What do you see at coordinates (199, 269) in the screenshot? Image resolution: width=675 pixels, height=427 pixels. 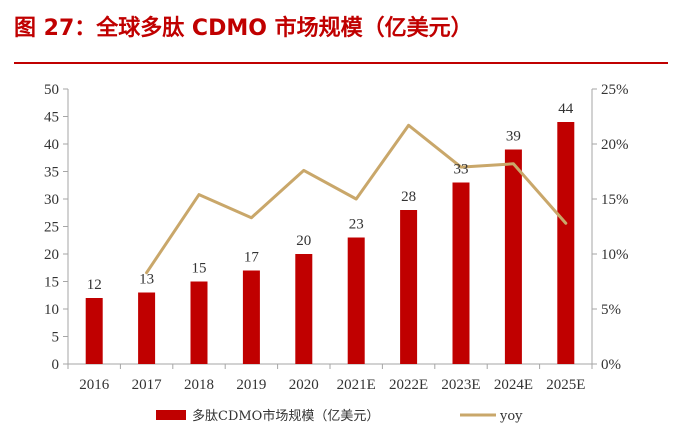 I see `bar-data-label: 15` at bounding box center [199, 269].